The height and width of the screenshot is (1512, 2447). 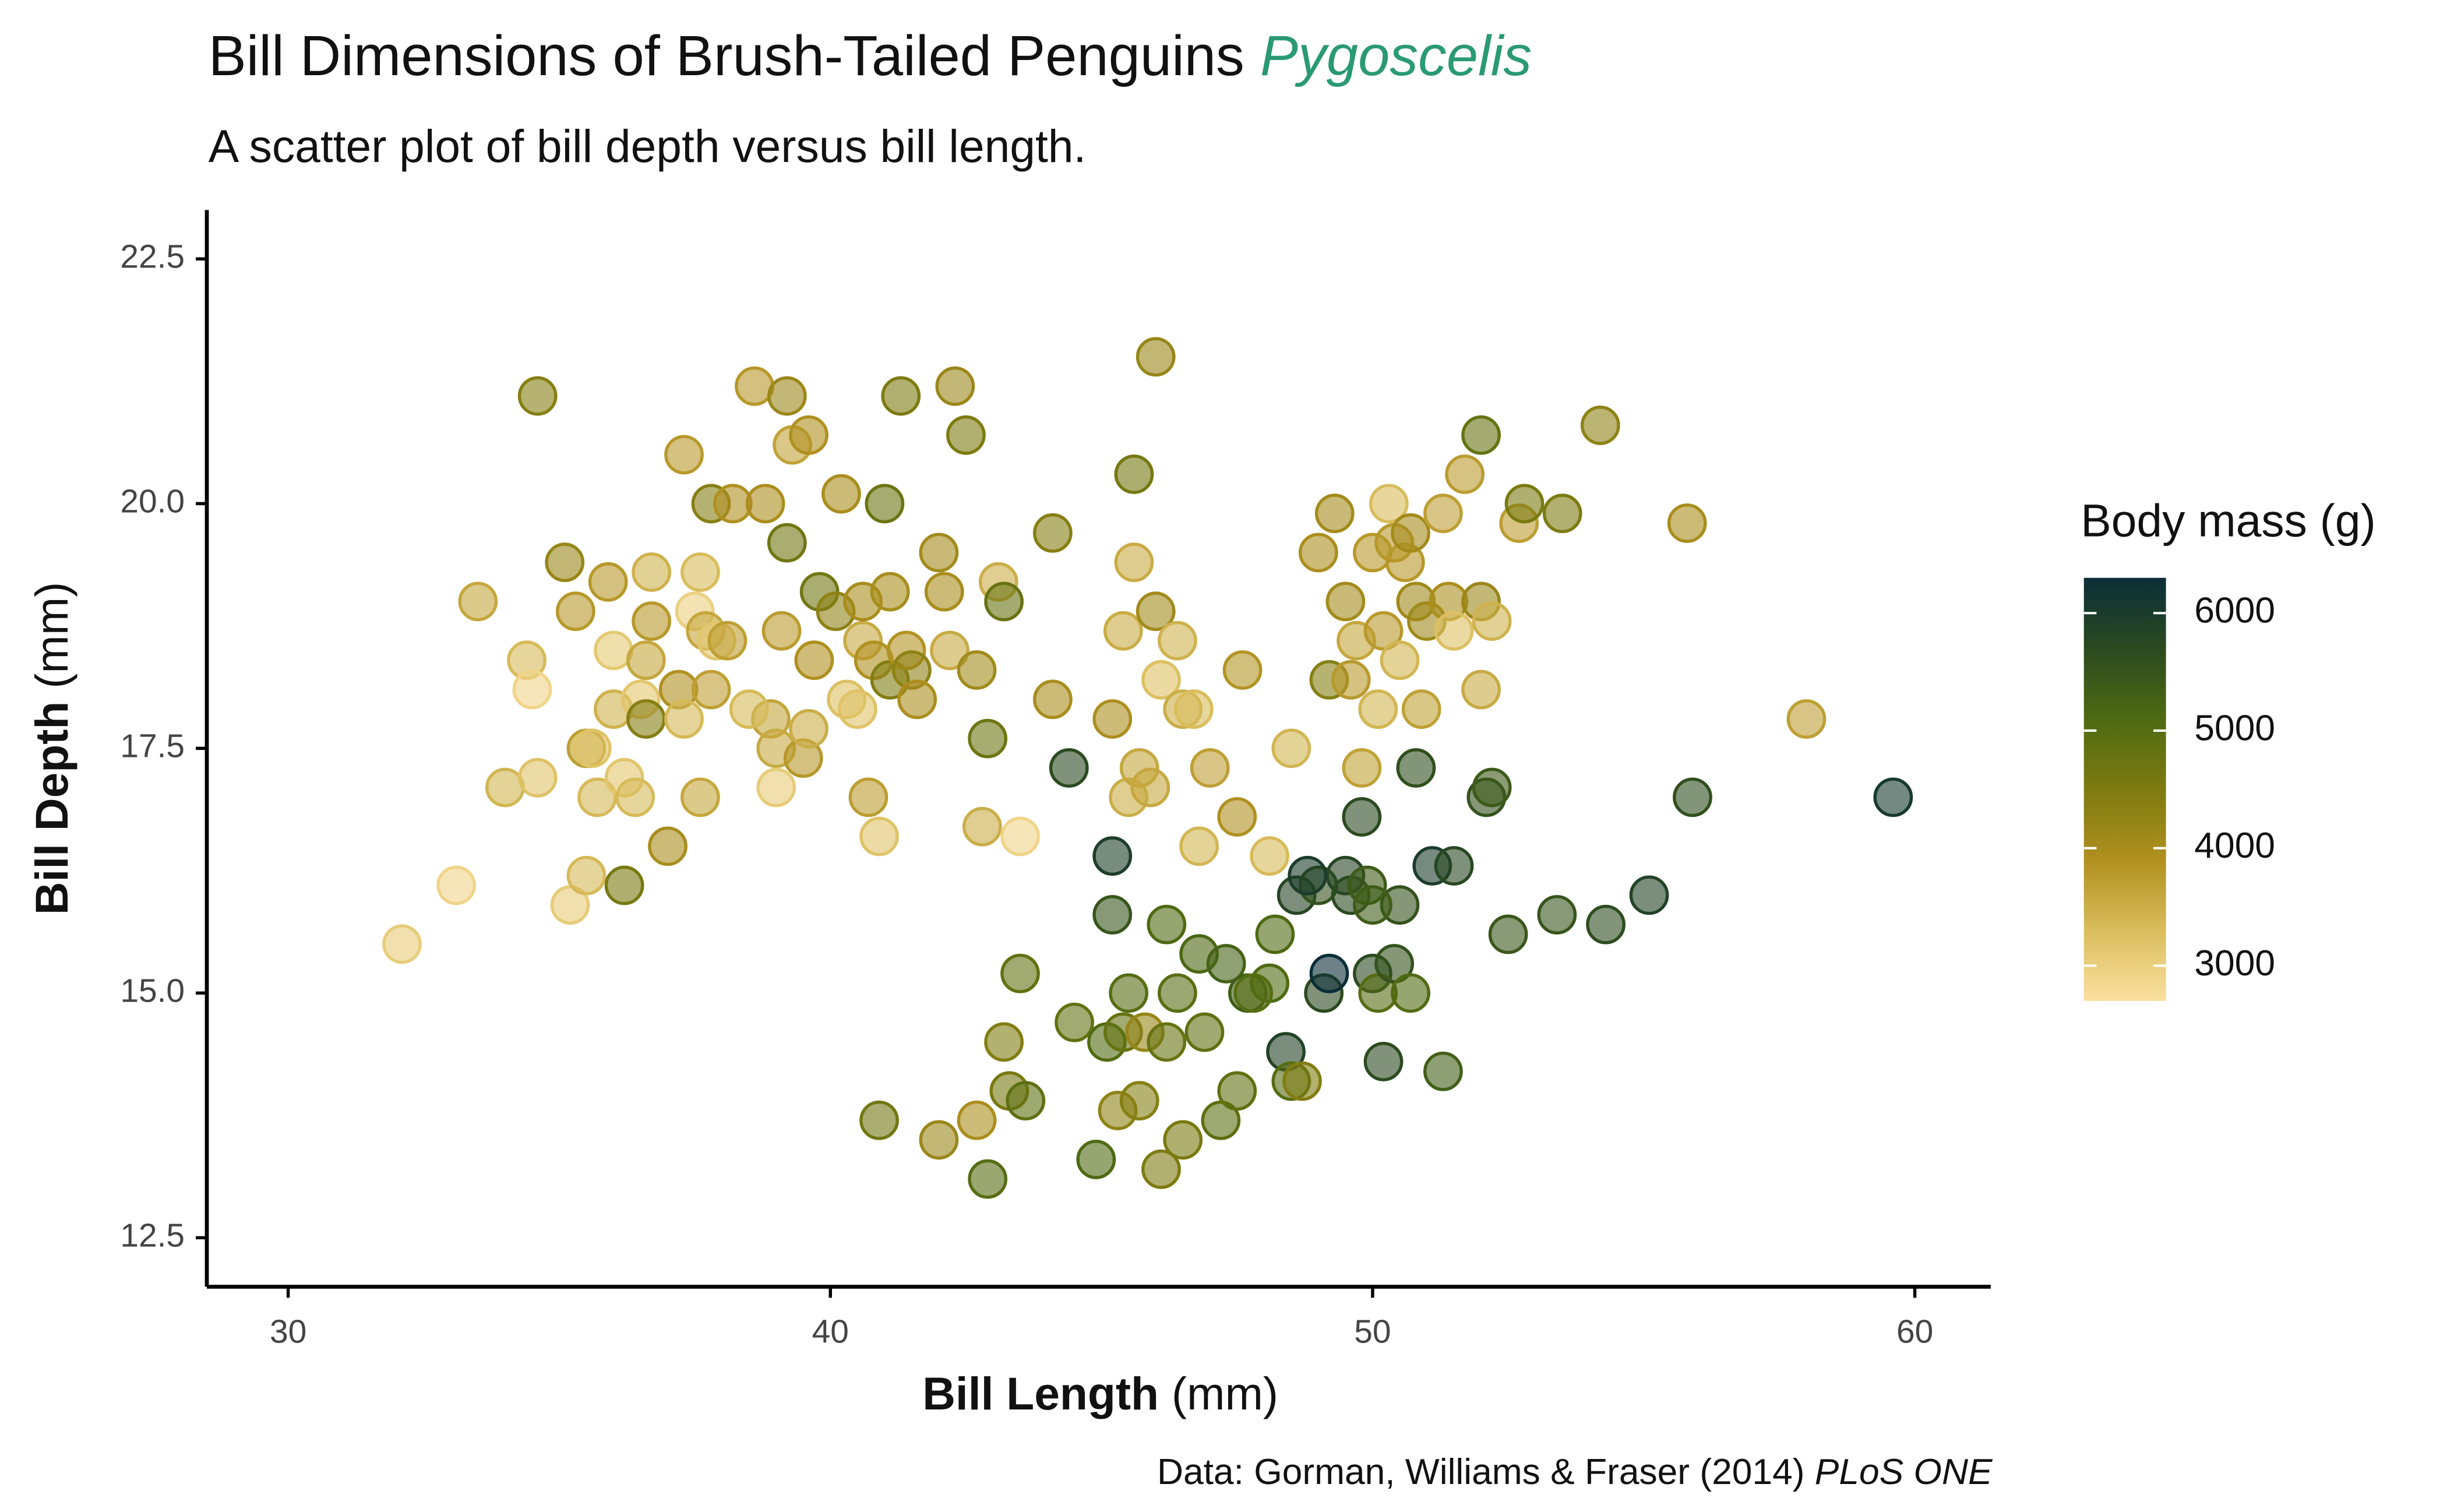 I want to click on caption-journal: PLoS ONE, so click(x=1904, y=1472).